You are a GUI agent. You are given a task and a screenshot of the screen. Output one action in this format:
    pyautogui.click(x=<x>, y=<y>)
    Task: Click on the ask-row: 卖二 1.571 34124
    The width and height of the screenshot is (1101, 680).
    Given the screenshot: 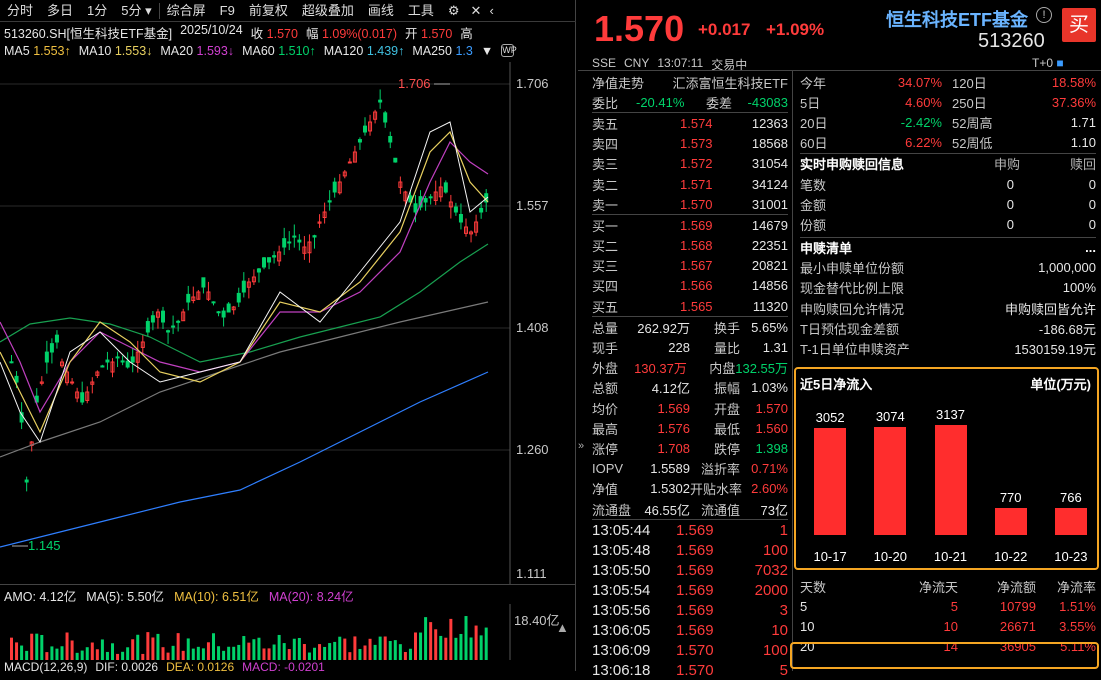 What is the action you would take?
    pyautogui.click(x=690, y=184)
    